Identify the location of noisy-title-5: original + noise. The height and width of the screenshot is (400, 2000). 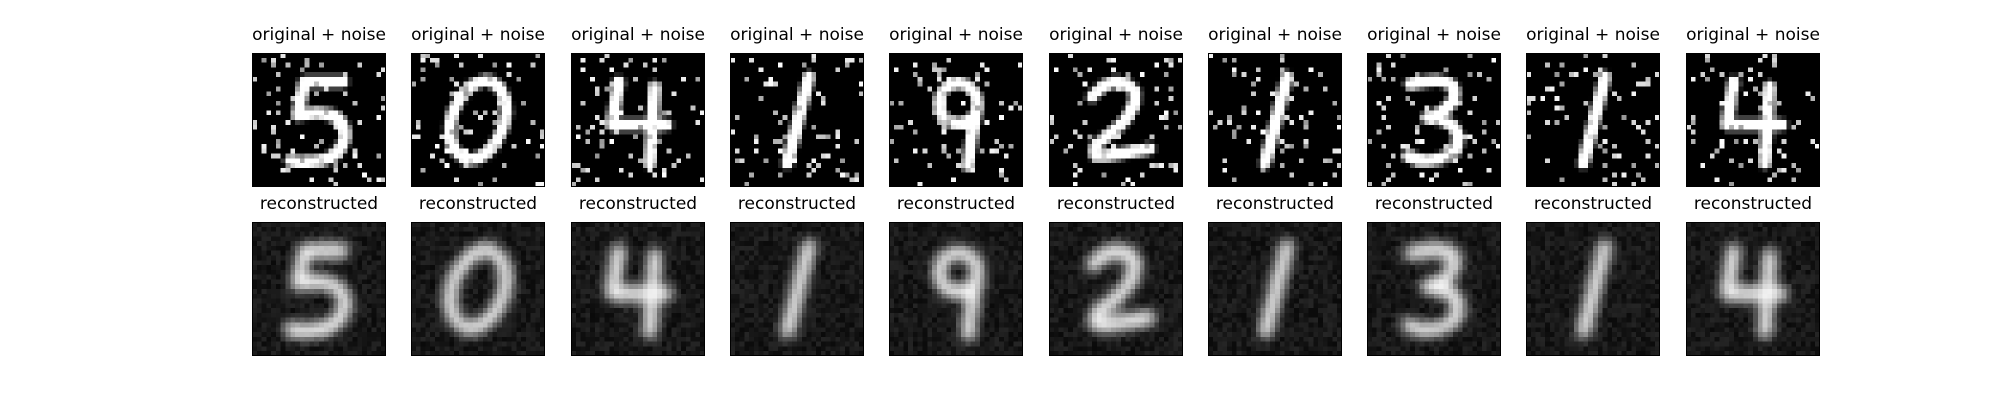
(956, 35).